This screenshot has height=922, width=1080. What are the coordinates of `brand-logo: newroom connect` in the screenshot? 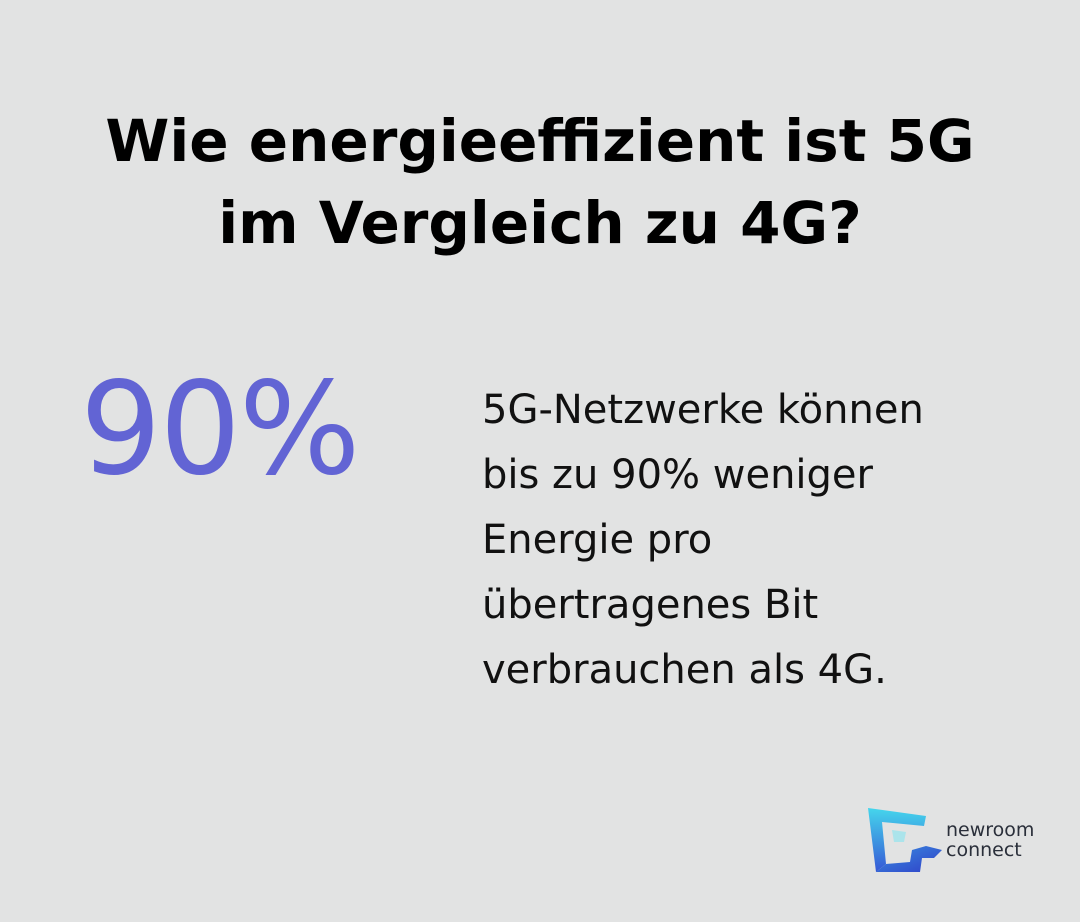 It's located at (956, 841).